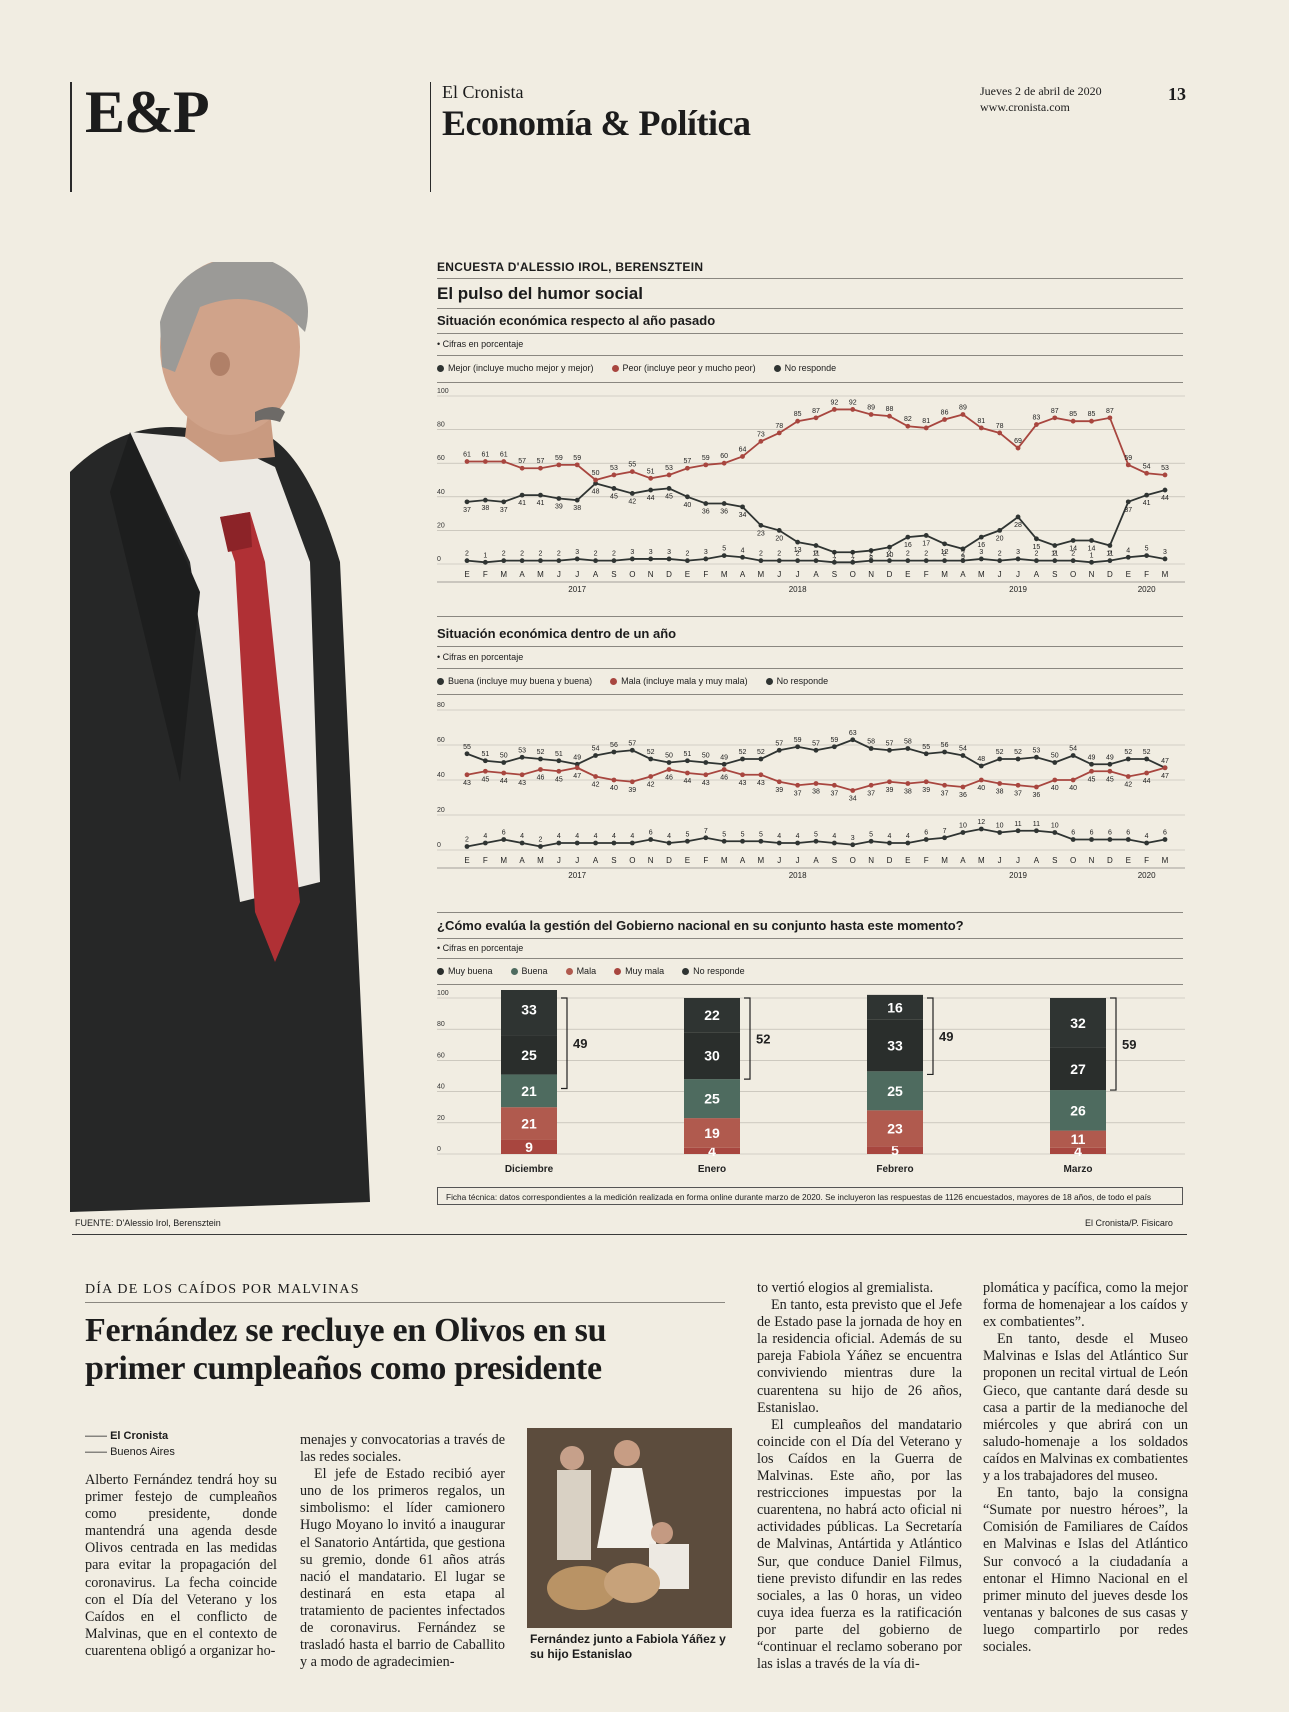 This screenshot has width=1289, height=1712. I want to click on legend-swatch, so click(777, 369).